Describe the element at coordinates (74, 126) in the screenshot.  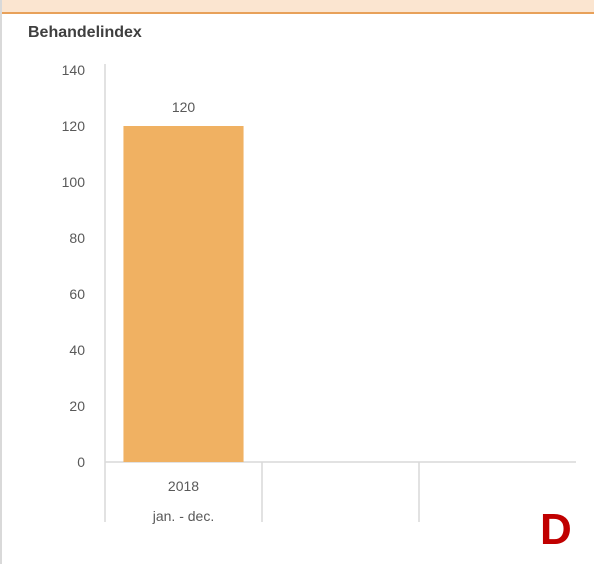
I see `y-tick-label: 120` at that location.